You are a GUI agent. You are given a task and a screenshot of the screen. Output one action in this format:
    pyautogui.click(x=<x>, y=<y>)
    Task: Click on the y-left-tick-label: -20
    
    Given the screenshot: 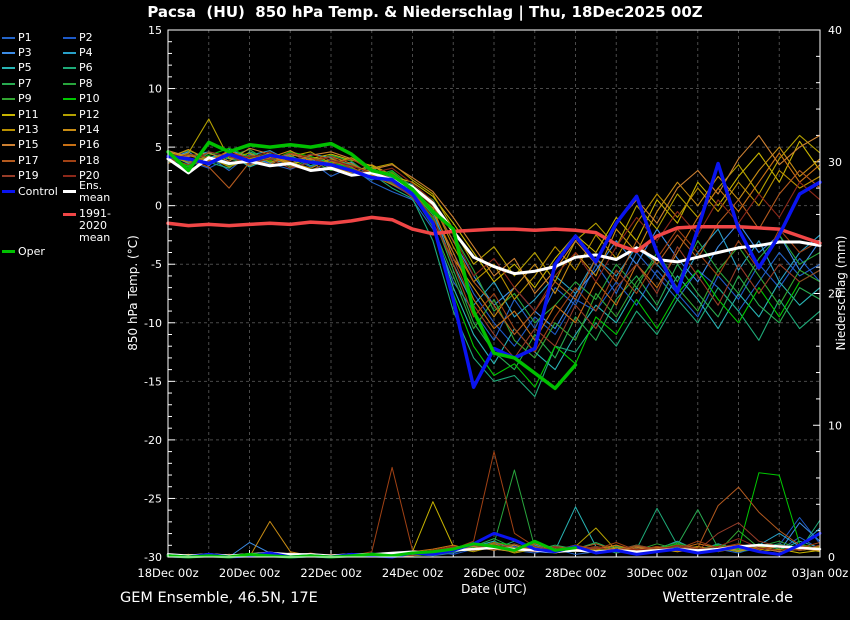 What is the action you would take?
    pyautogui.click(x=153, y=440)
    